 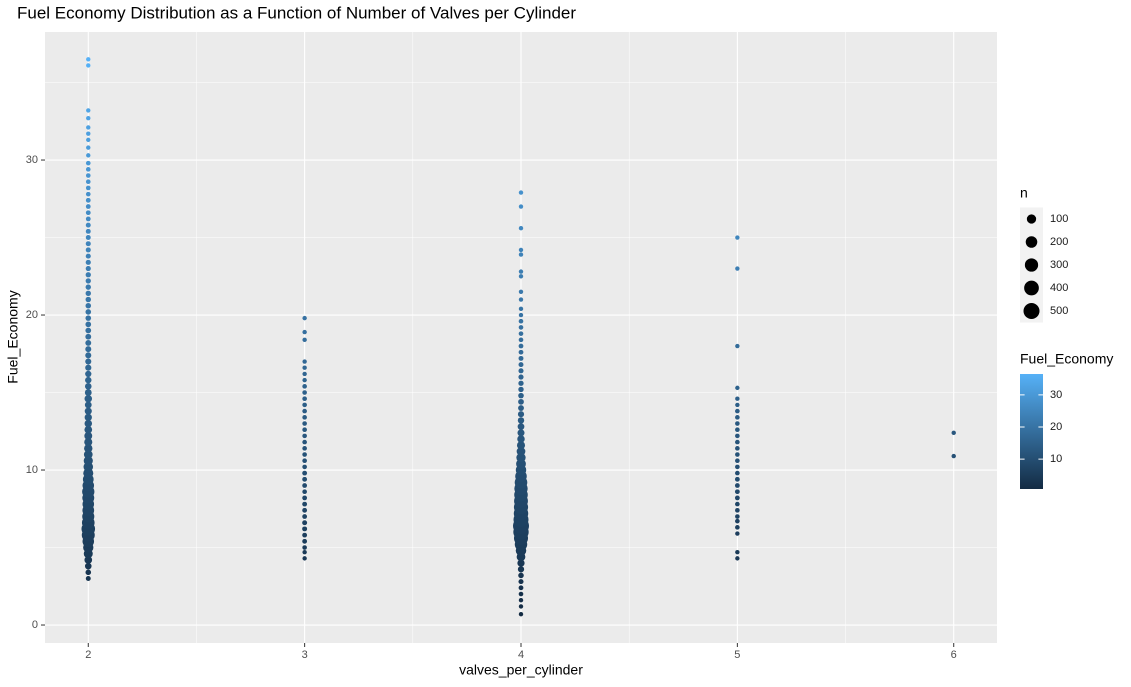 I want to click on x-tick-label: 5, so click(x=737, y=655).